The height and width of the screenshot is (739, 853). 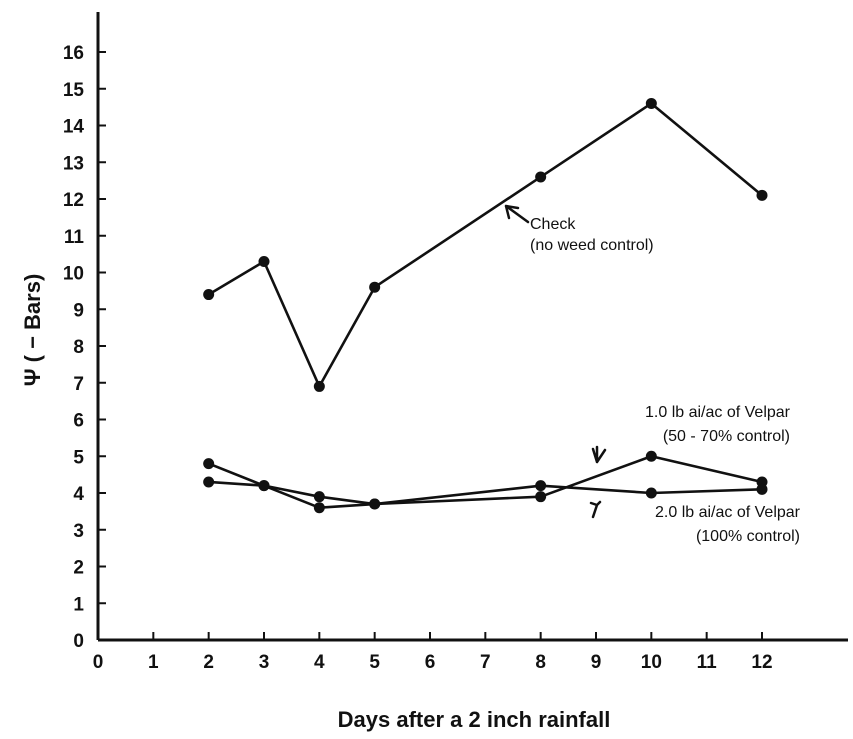 I want to click on velpar-2-arrow, so click(x=595, y=509).